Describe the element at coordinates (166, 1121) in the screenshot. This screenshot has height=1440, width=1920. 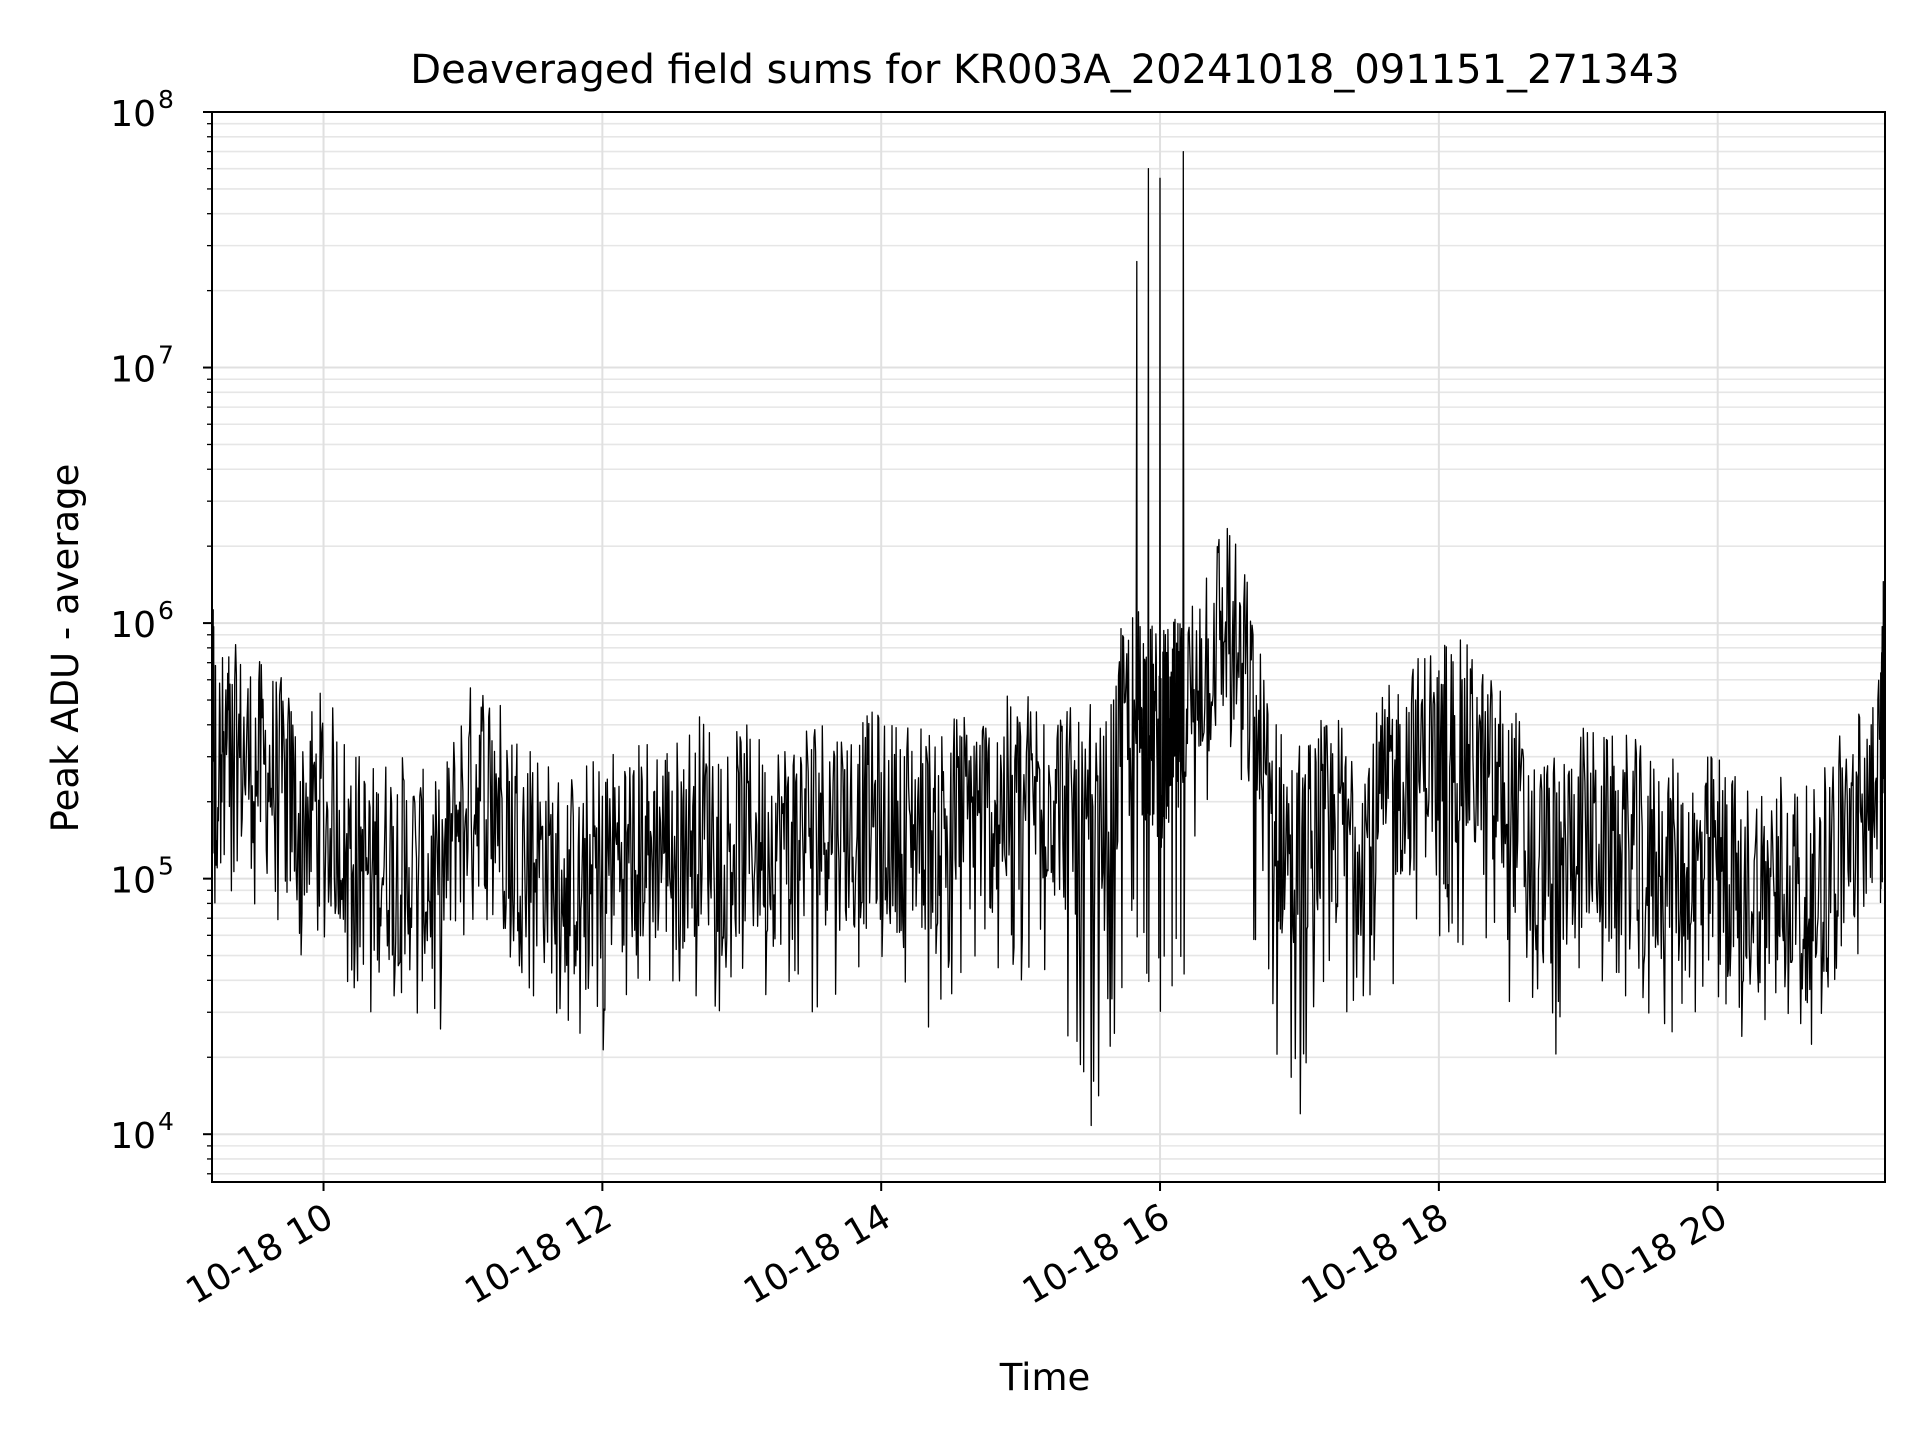
I see `y-tick-exponent: 4` at that location.